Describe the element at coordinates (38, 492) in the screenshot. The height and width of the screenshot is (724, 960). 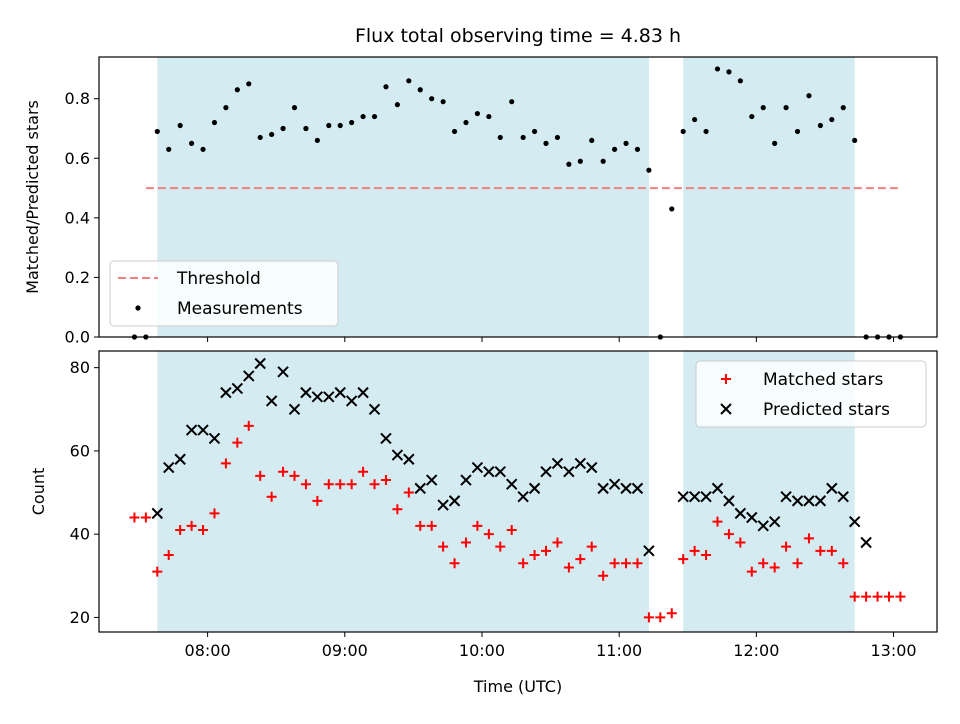
I see `count-panel-y-axis-label: Count` at that location.